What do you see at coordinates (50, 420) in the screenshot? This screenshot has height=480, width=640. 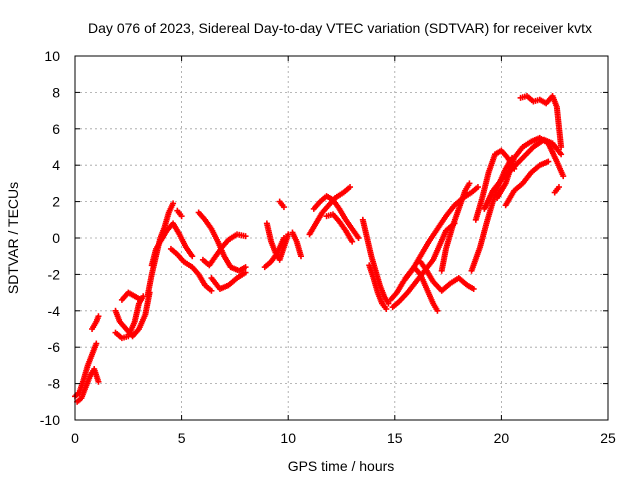 I see `y-tick-label: -10` at bounding box center [50, 420].